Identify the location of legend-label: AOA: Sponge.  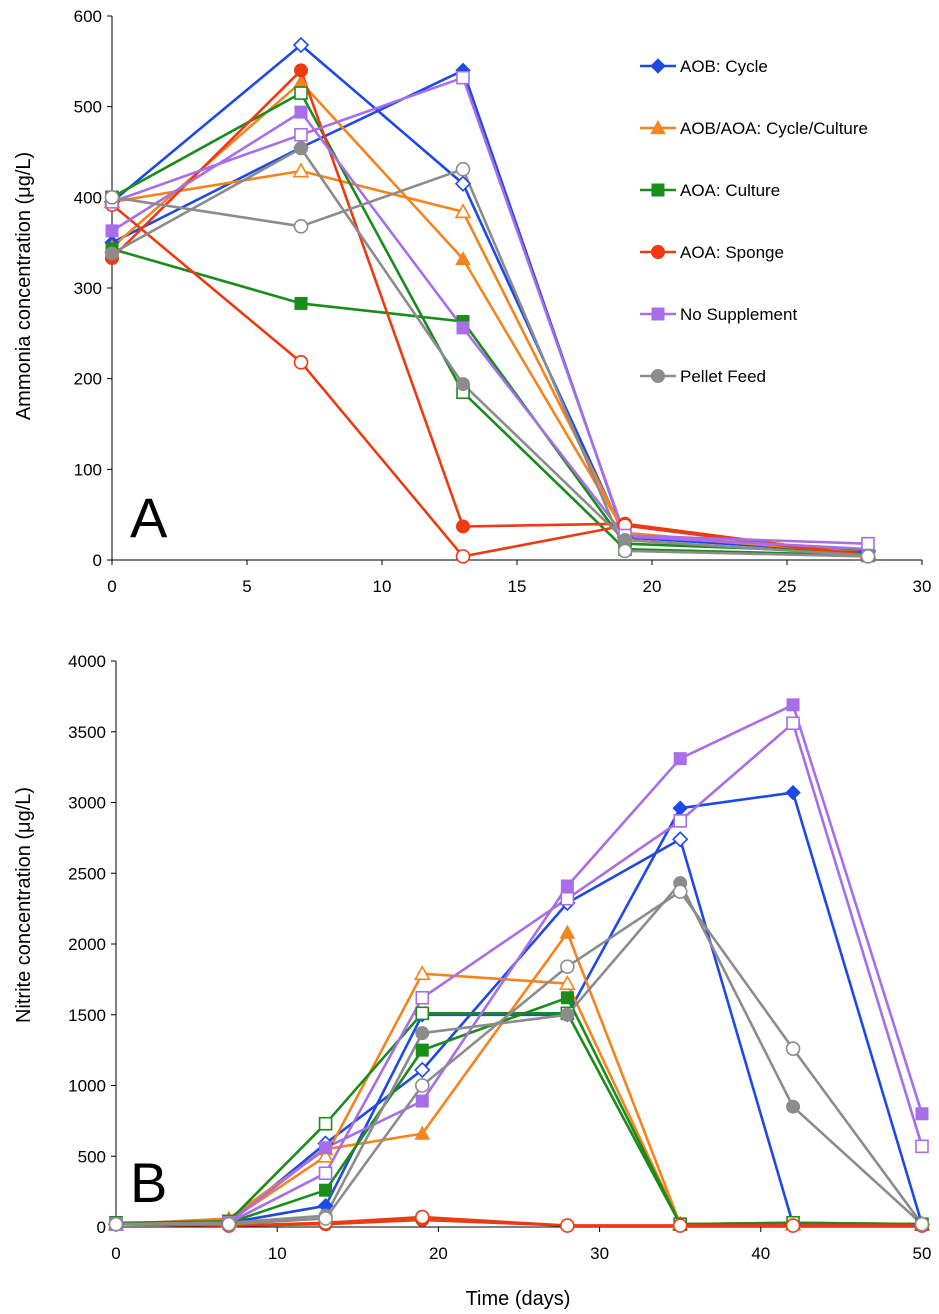
(732, 252).